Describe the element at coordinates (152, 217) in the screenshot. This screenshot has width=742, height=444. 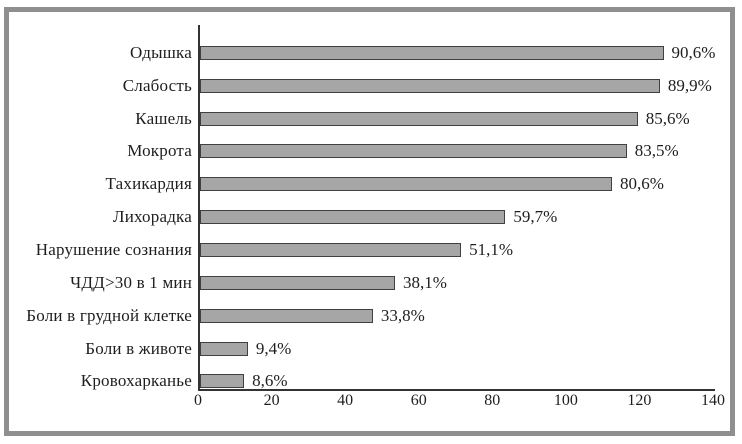
I see `category-label: Лихорадка` at that location.